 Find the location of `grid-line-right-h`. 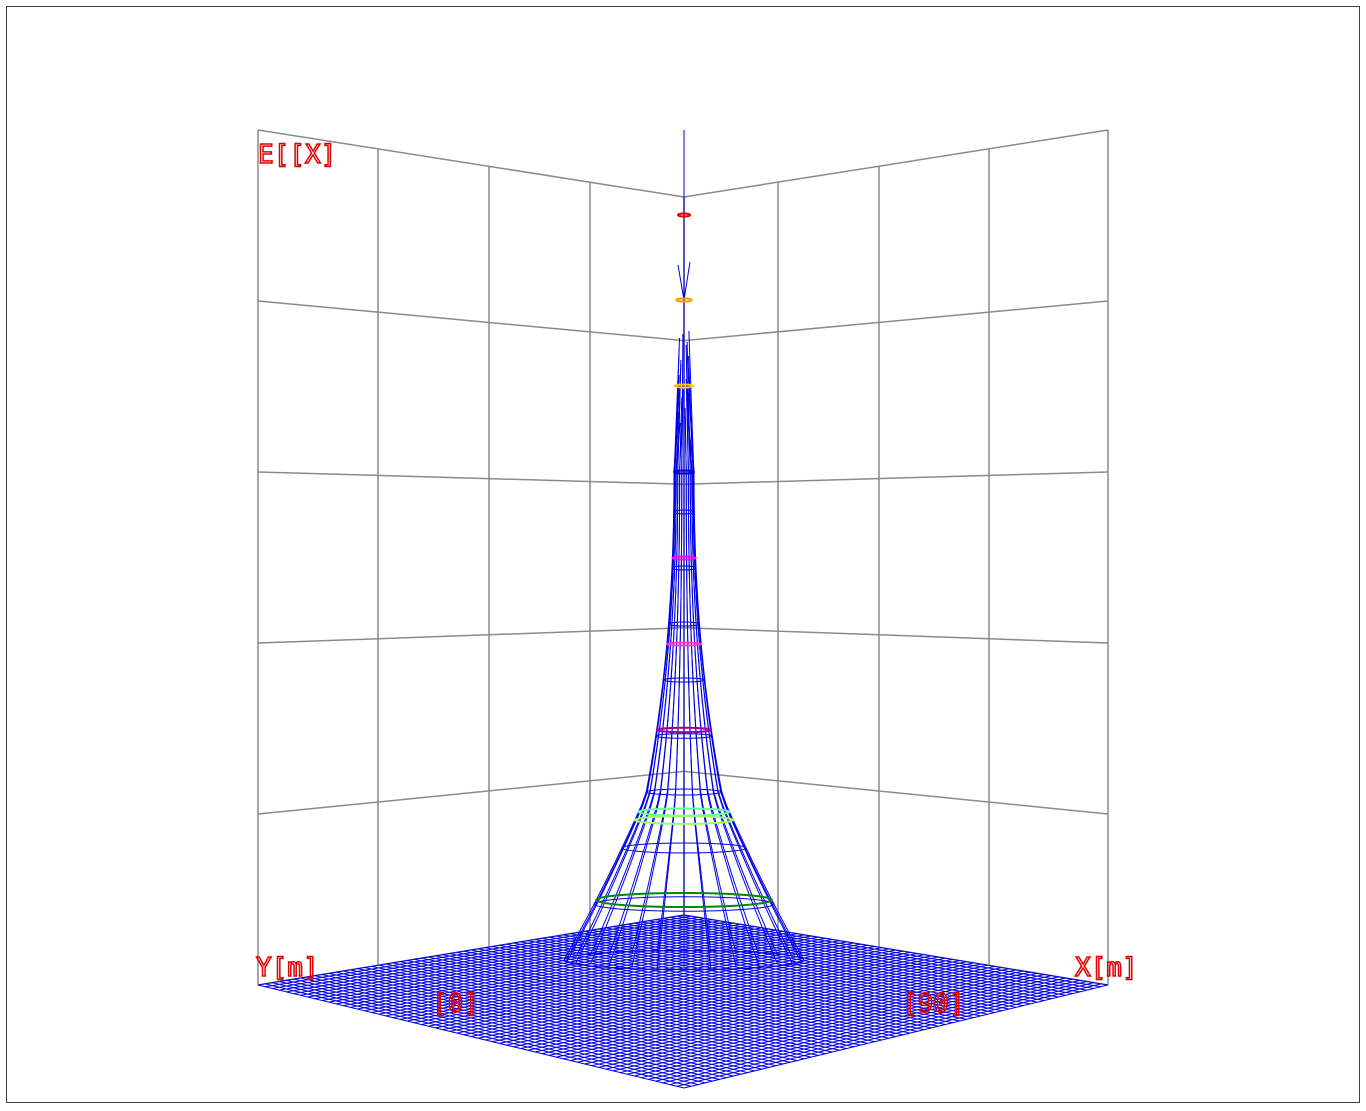

grid-line-right-h is located at coordinates (896, 635).